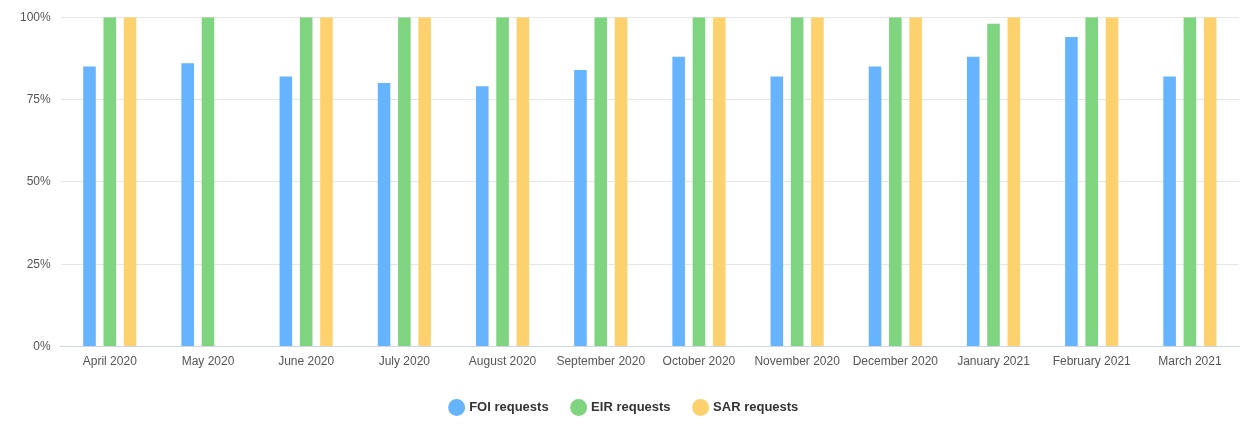 The image size is (1247, 428). What do you see at coordinates (42, 345) in the screenshot?
I see `y-tick-label: 0%` at bounding box center [42, 345].